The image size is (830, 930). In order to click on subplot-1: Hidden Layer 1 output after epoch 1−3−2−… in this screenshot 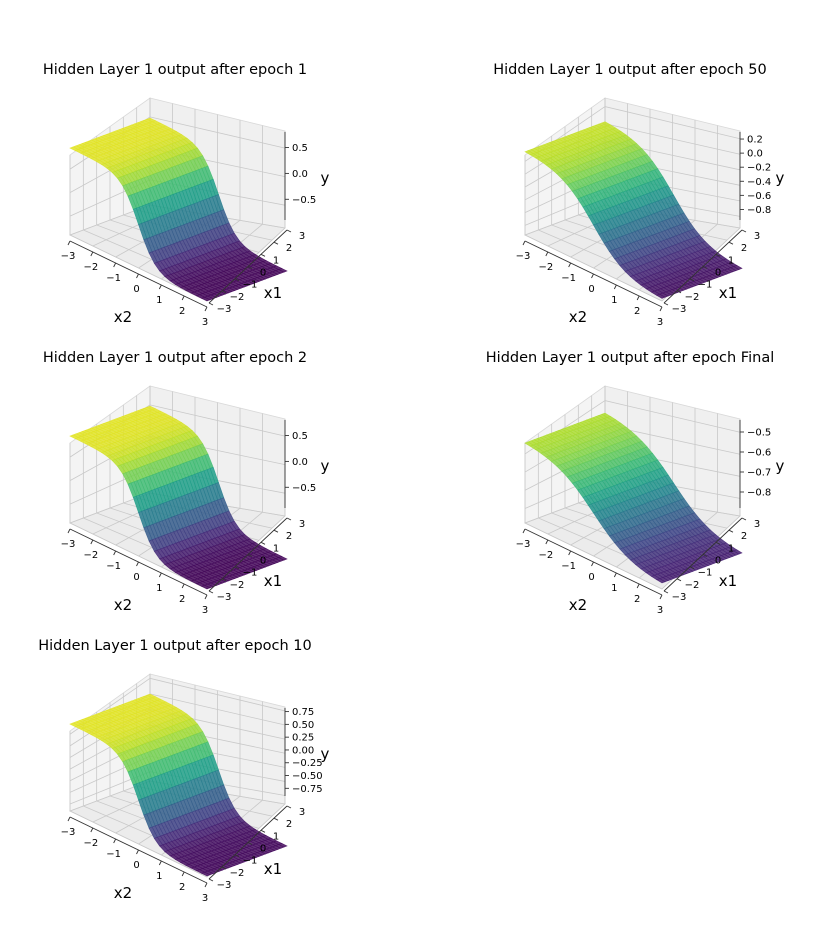, I will do `click(186, 195)`.